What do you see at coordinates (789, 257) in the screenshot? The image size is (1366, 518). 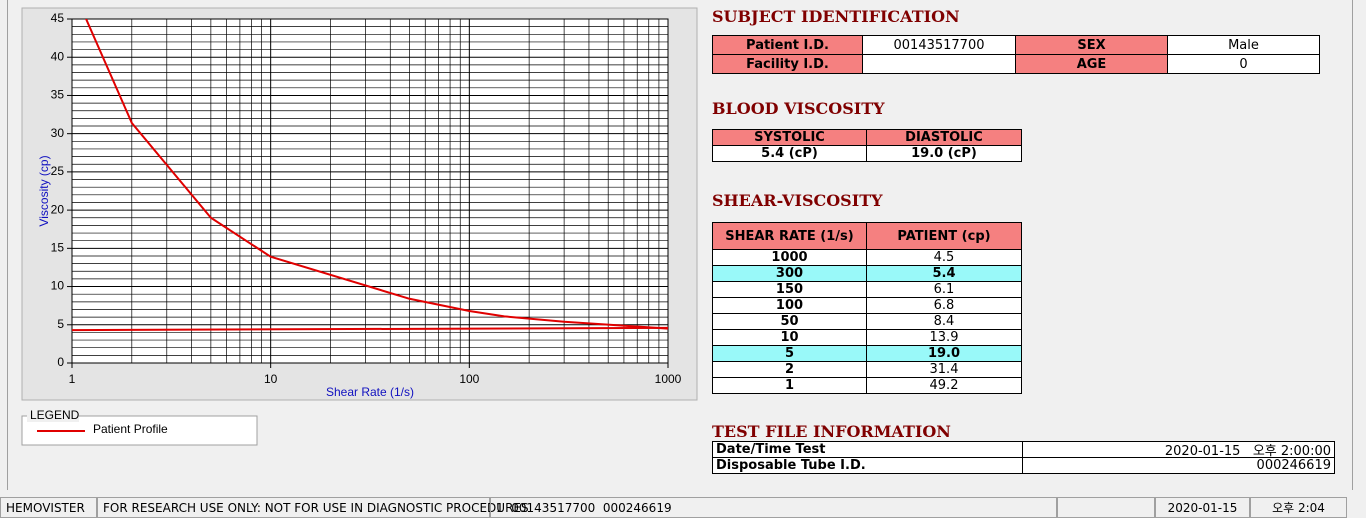 I see `table-cell: 1000` at bounding box center [789, 257].